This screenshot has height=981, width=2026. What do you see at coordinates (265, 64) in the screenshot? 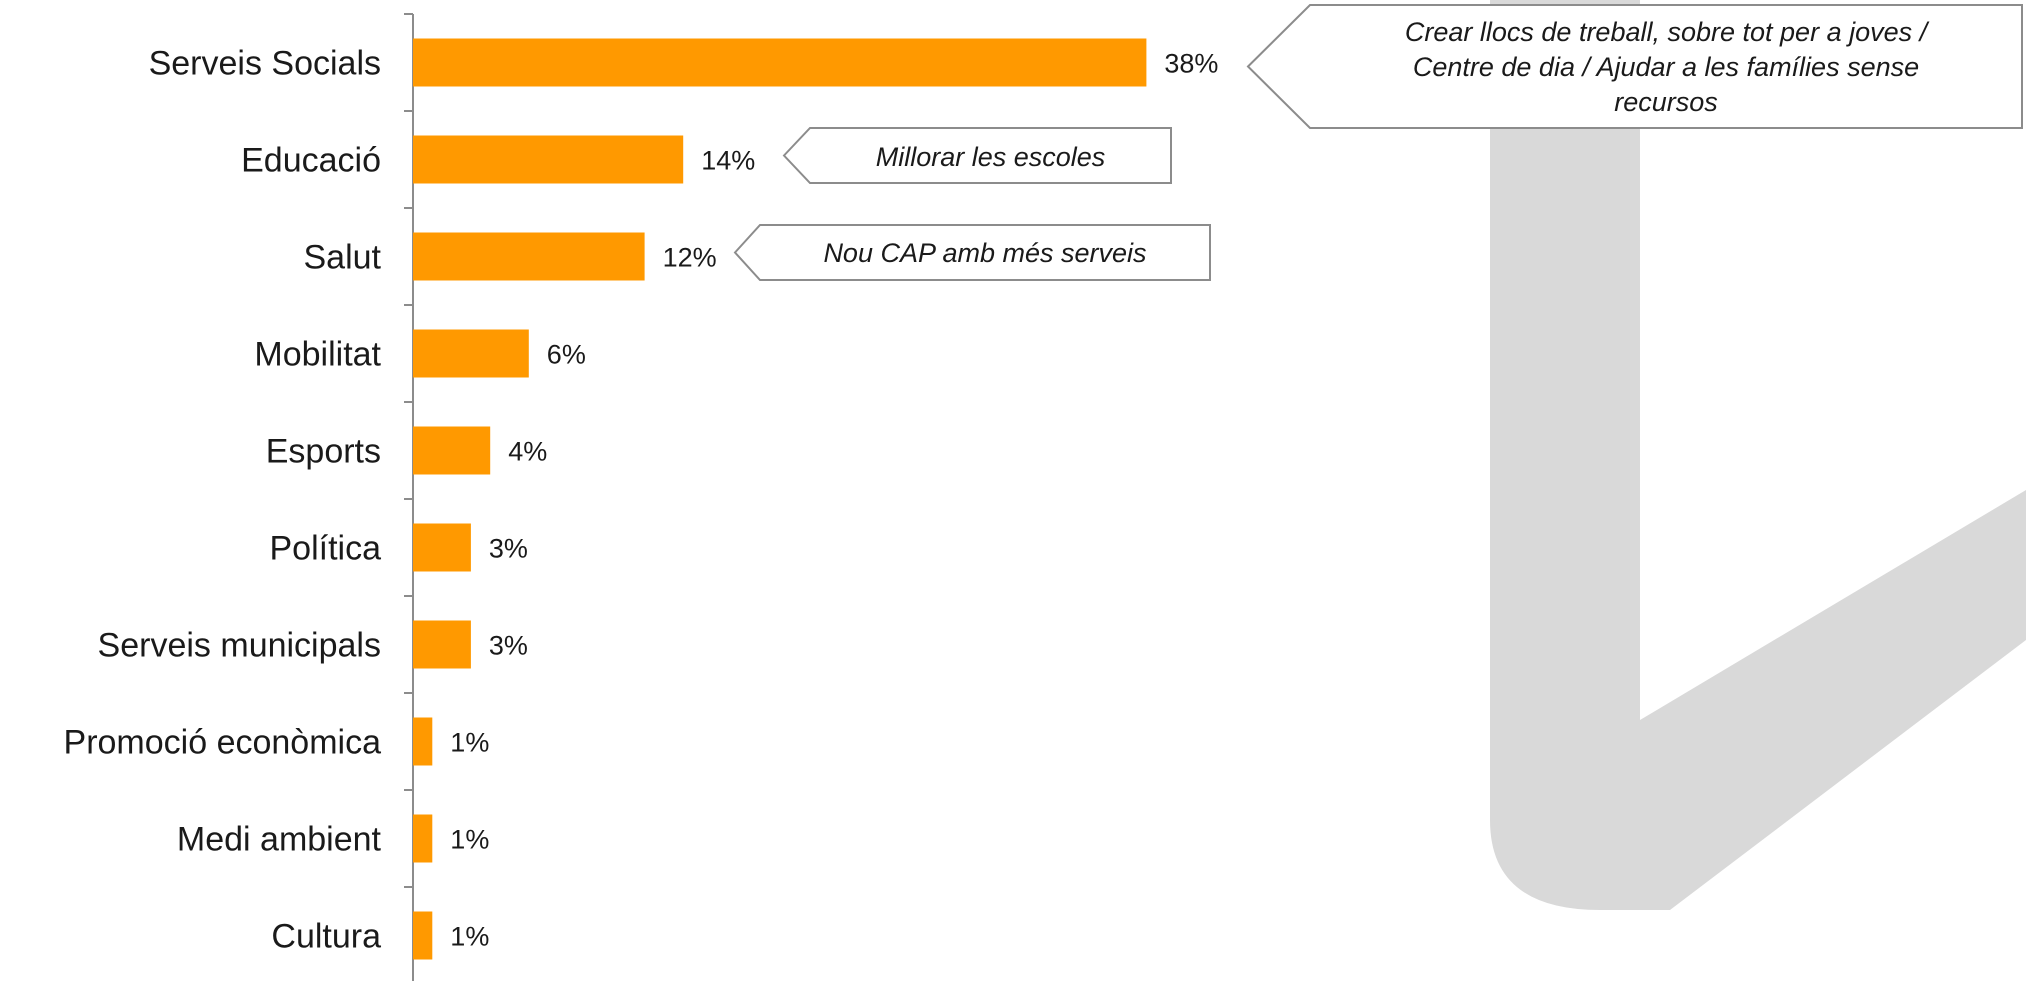
I see `category-label-serveis-socials: Serveis Socials` at bounding box center [265, 64].